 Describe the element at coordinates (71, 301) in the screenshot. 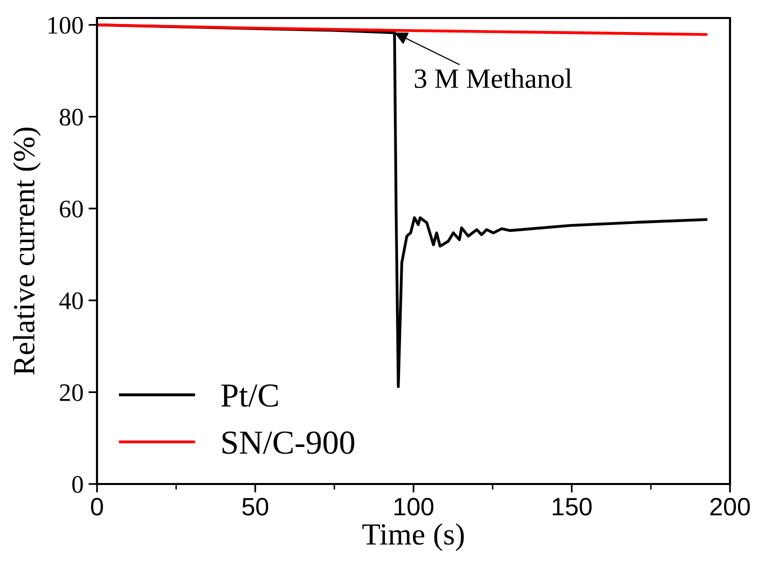

I see `y-tick-label: 40` at that location.